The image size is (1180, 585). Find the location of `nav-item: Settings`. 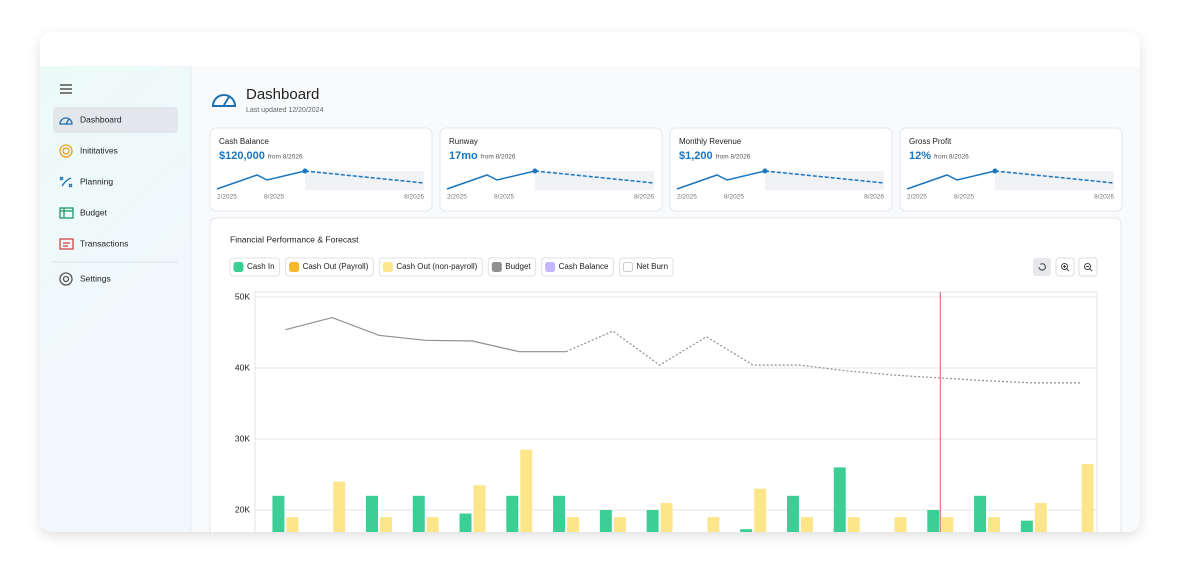

nav-item: Settings is located at coordinates (95, 278).